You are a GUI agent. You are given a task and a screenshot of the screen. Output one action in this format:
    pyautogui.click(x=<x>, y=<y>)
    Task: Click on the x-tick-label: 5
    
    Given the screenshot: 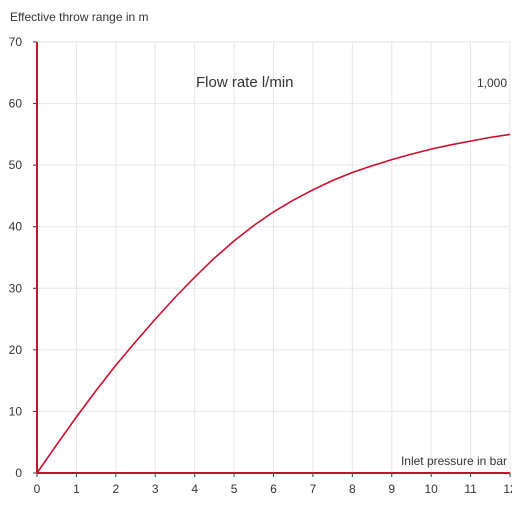 What is the action you would take?
    pyautogui.click(x=234, y=489)
    